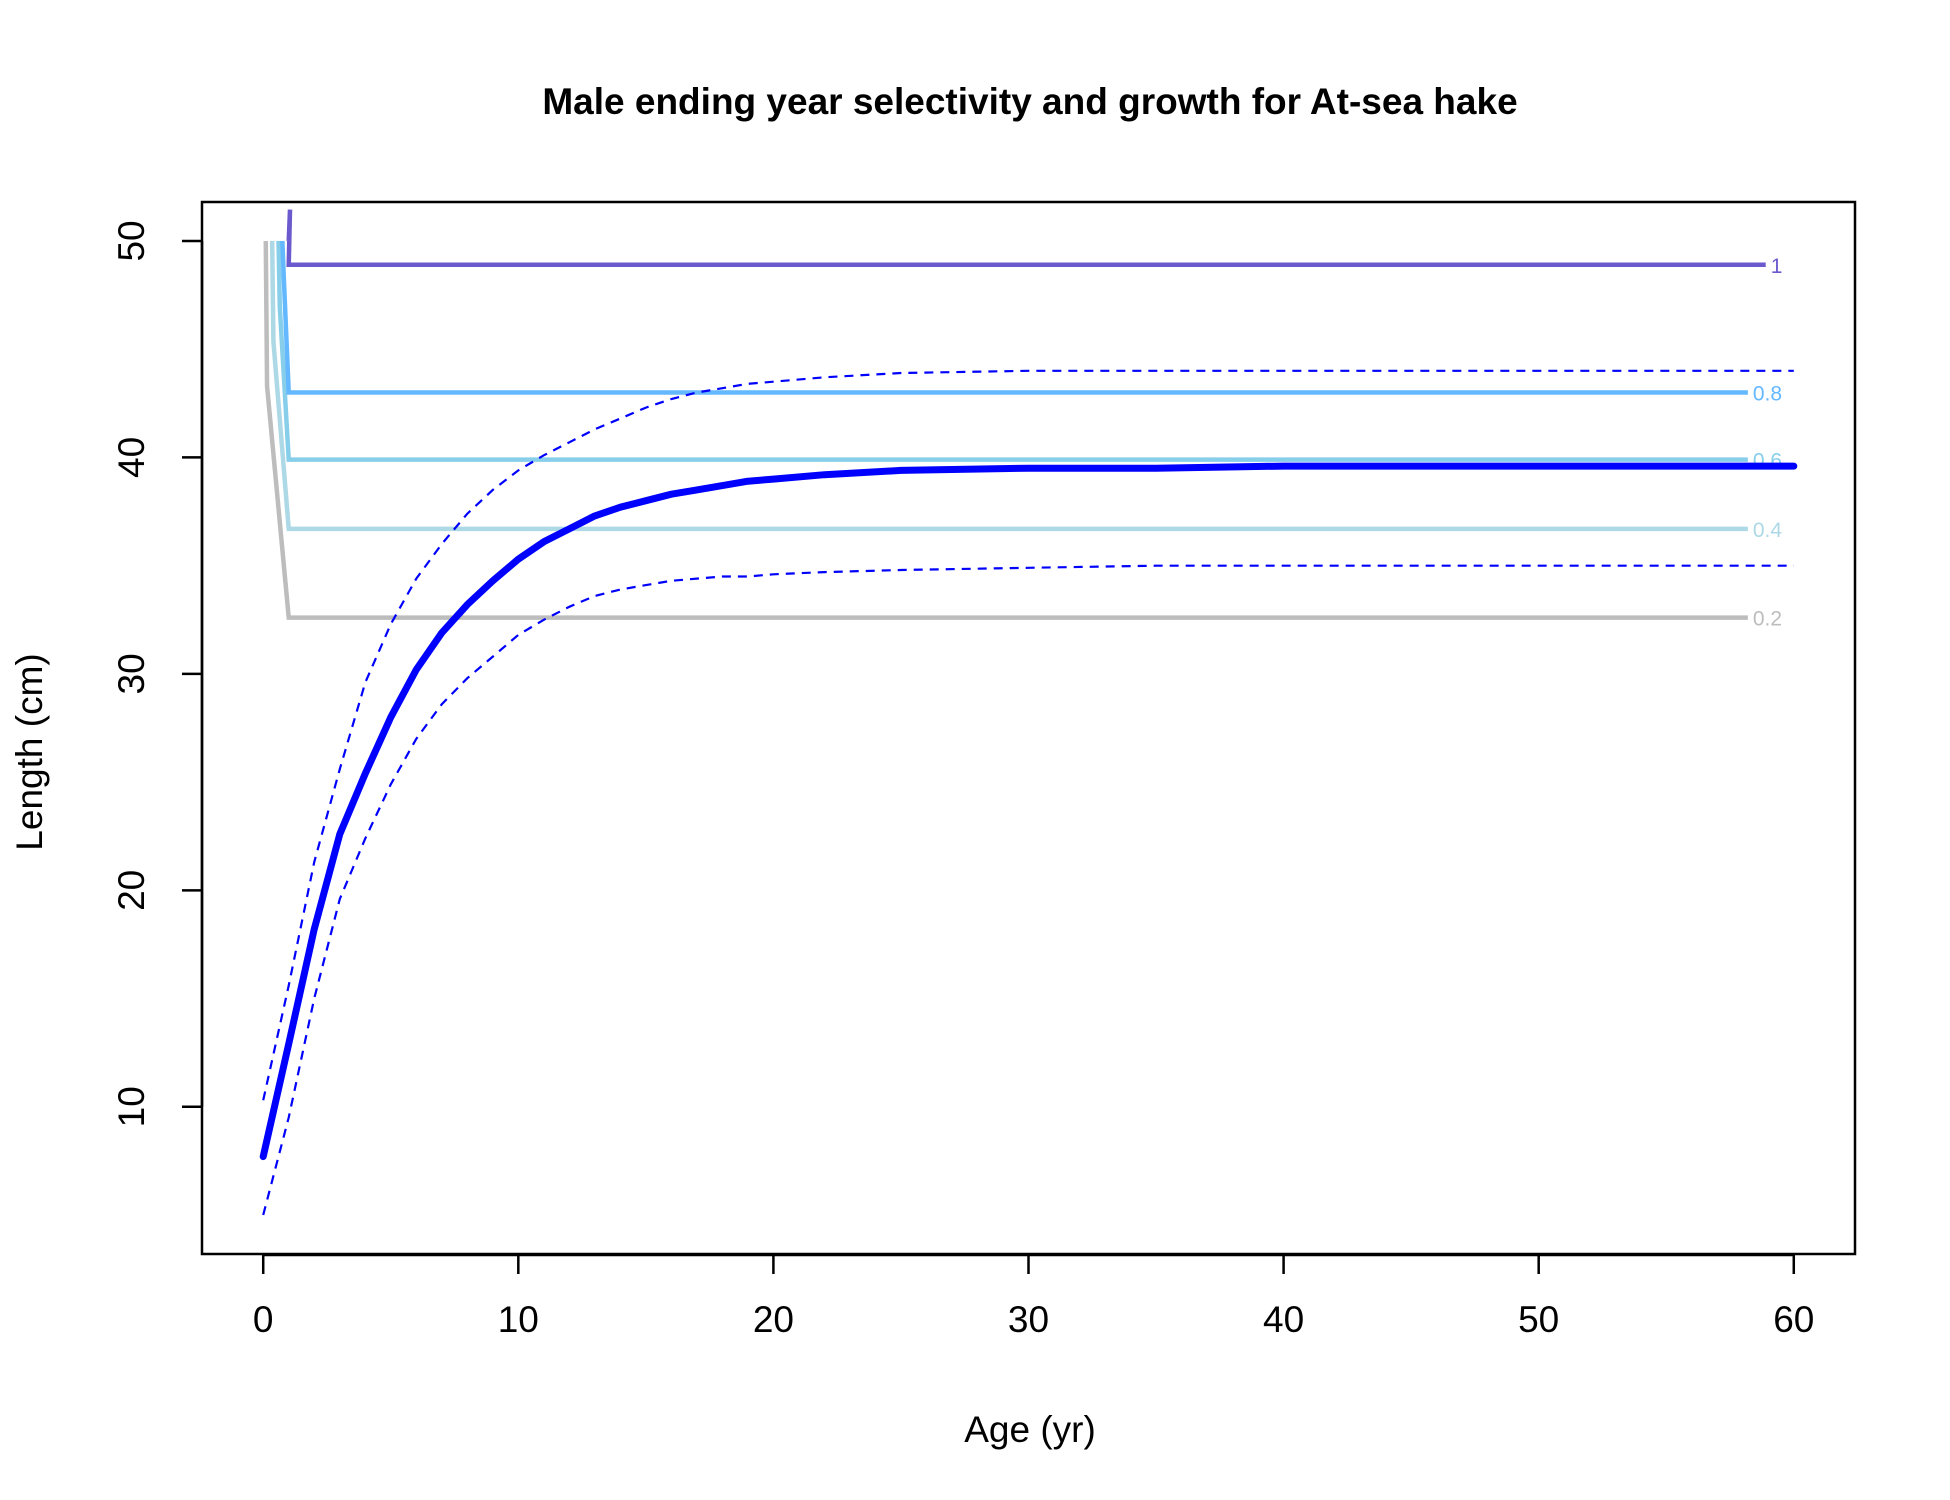 The height and width of the screenshot is (1500, 1950). I want to click on selectivity-label-0-2: 0.2, so click(1767, 619).